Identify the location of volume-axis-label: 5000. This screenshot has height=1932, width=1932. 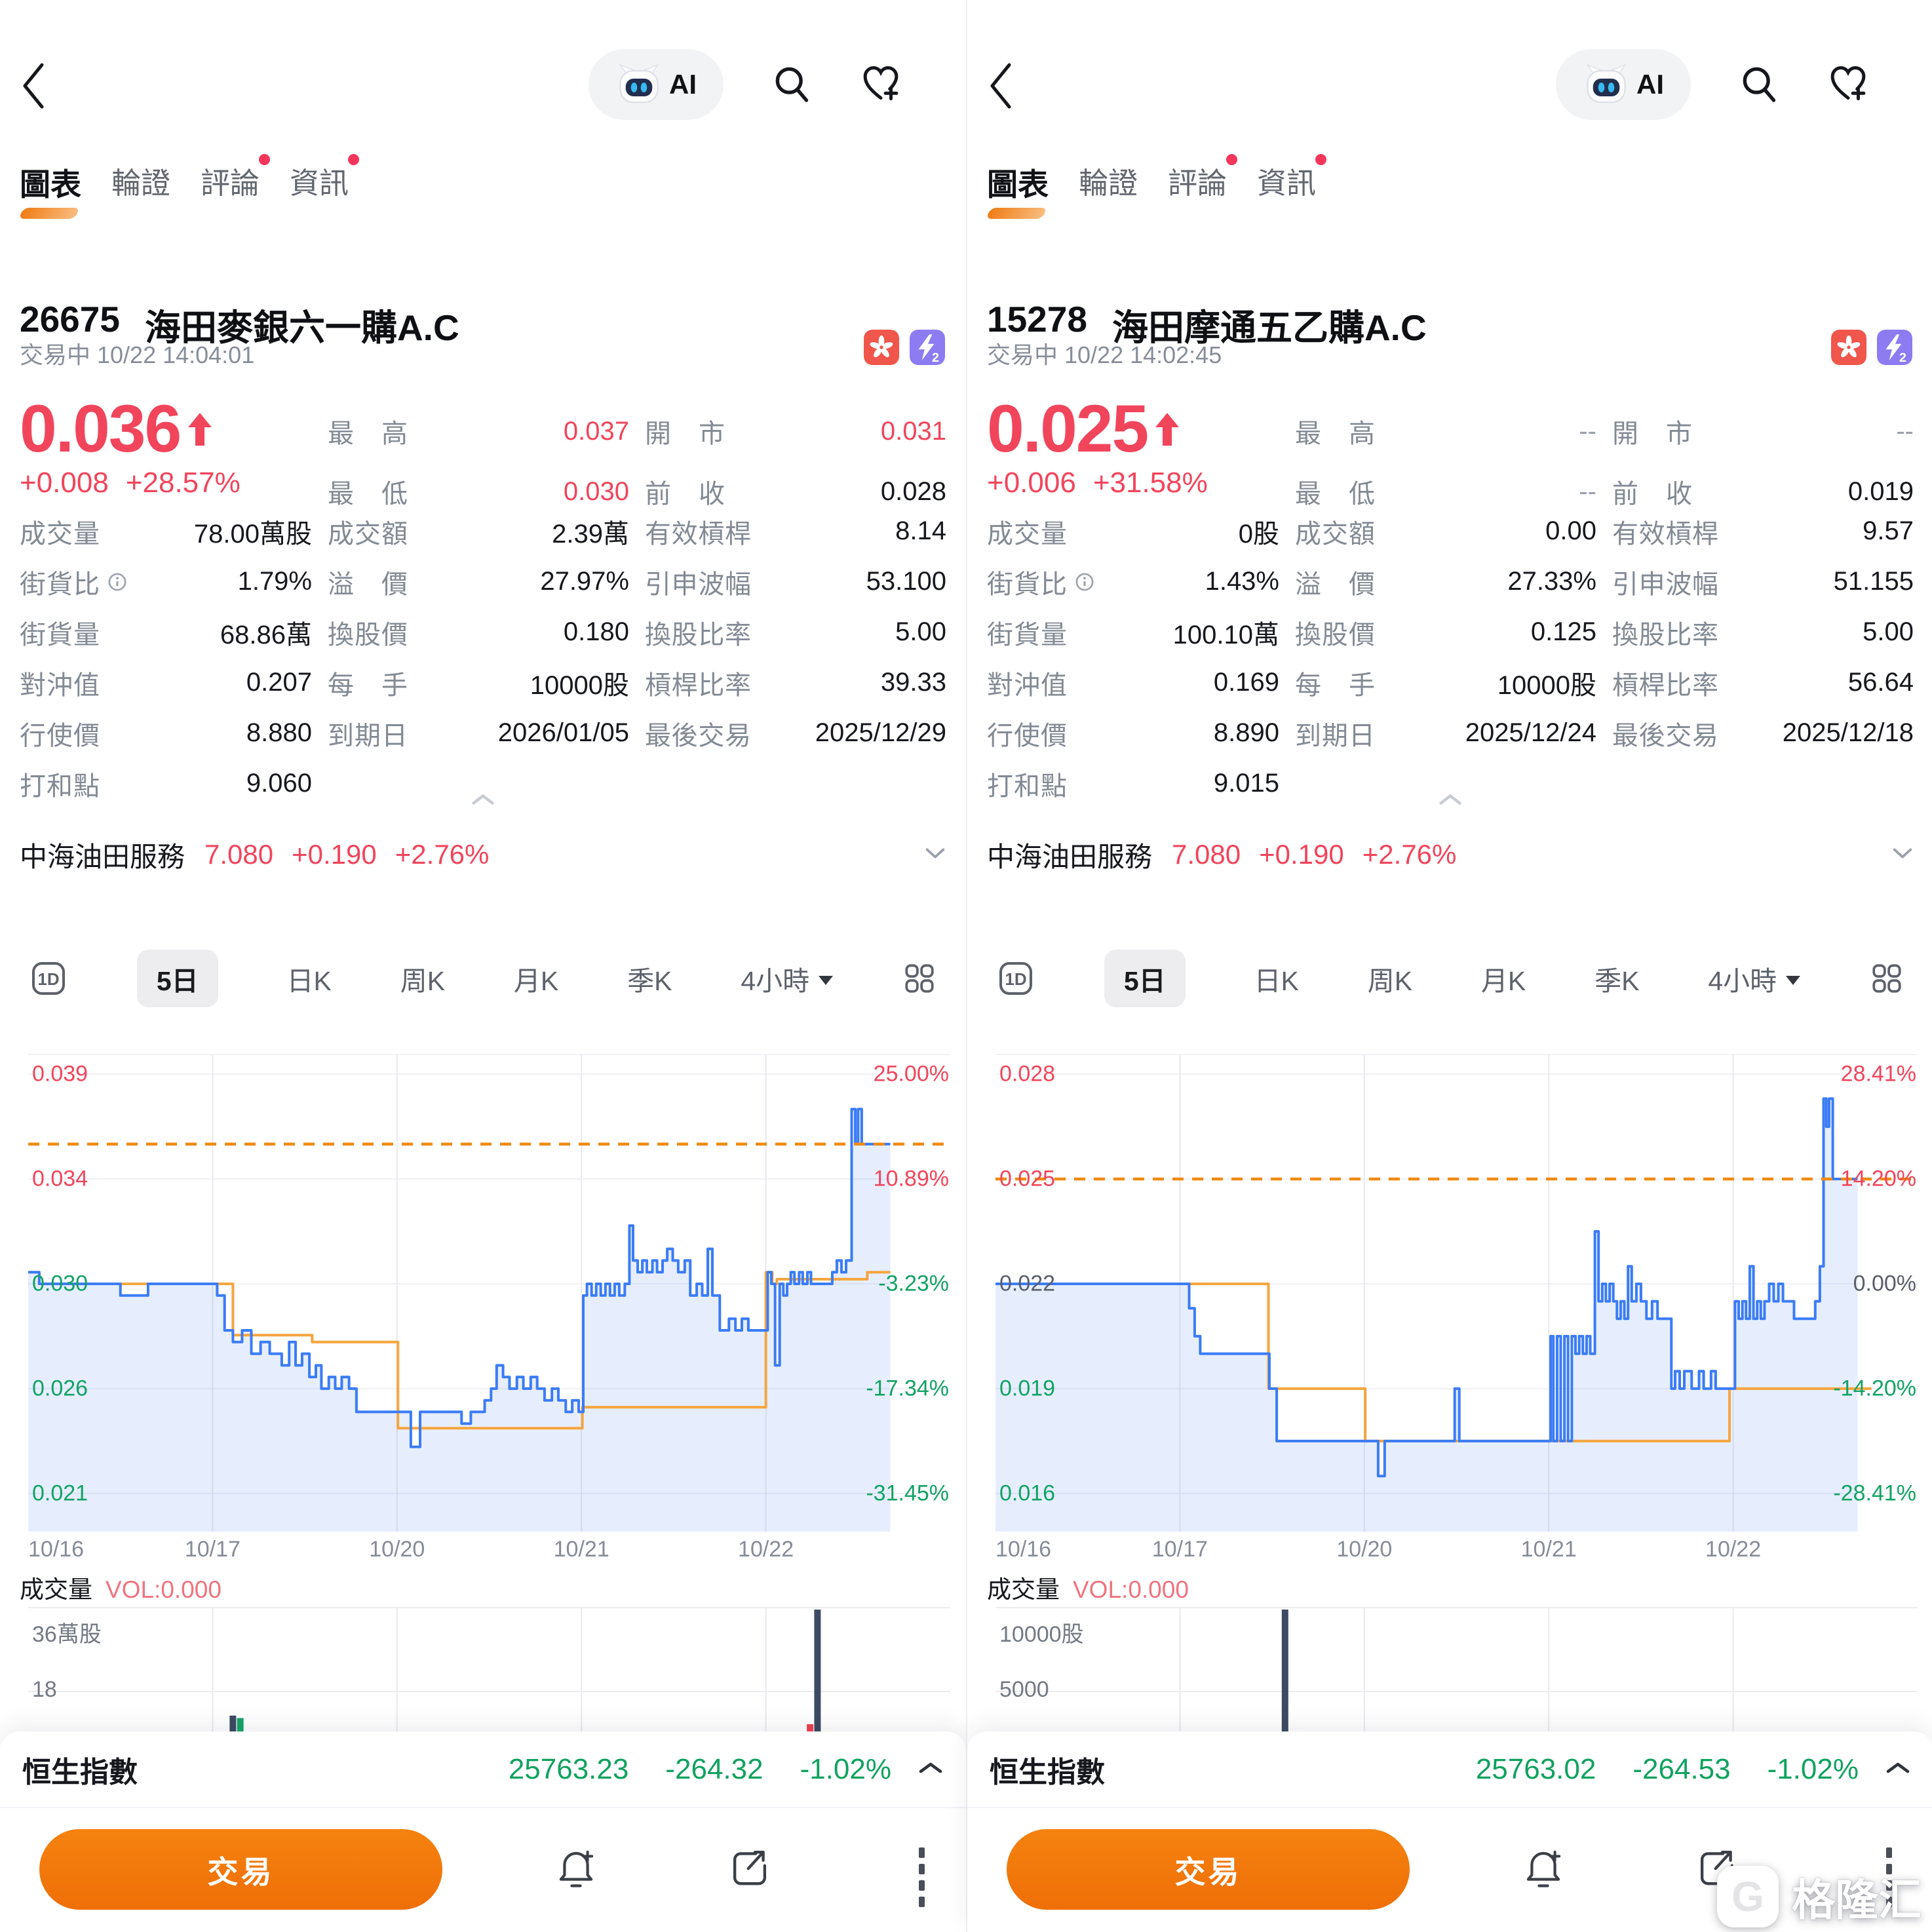
(1024, 1689).